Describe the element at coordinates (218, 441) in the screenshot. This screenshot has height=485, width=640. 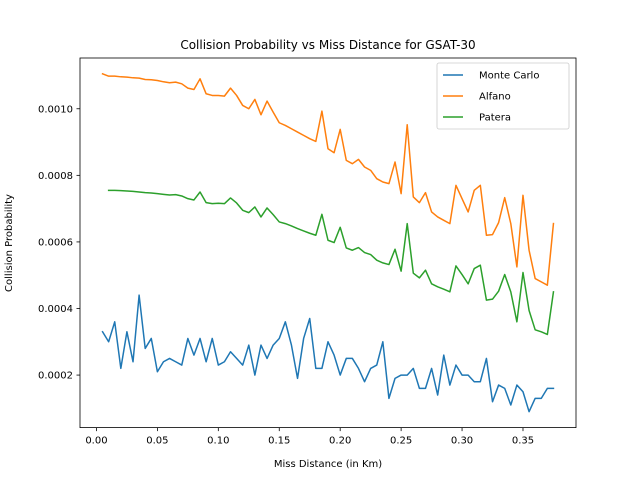
I see `x-tick-label: 0.10` at that location.